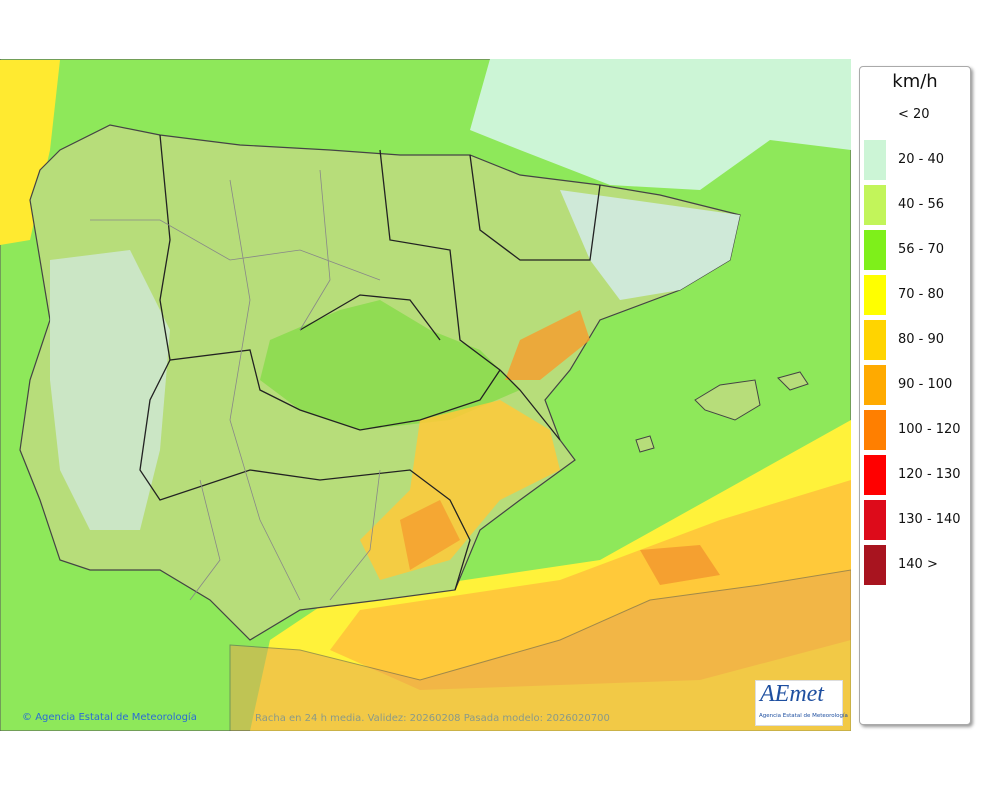 This screenshot has height=790, width=1000. What do you see at coordinates (540, 650) in the screenshot?
I see `africa-coast` at bounding box center [540, 650].